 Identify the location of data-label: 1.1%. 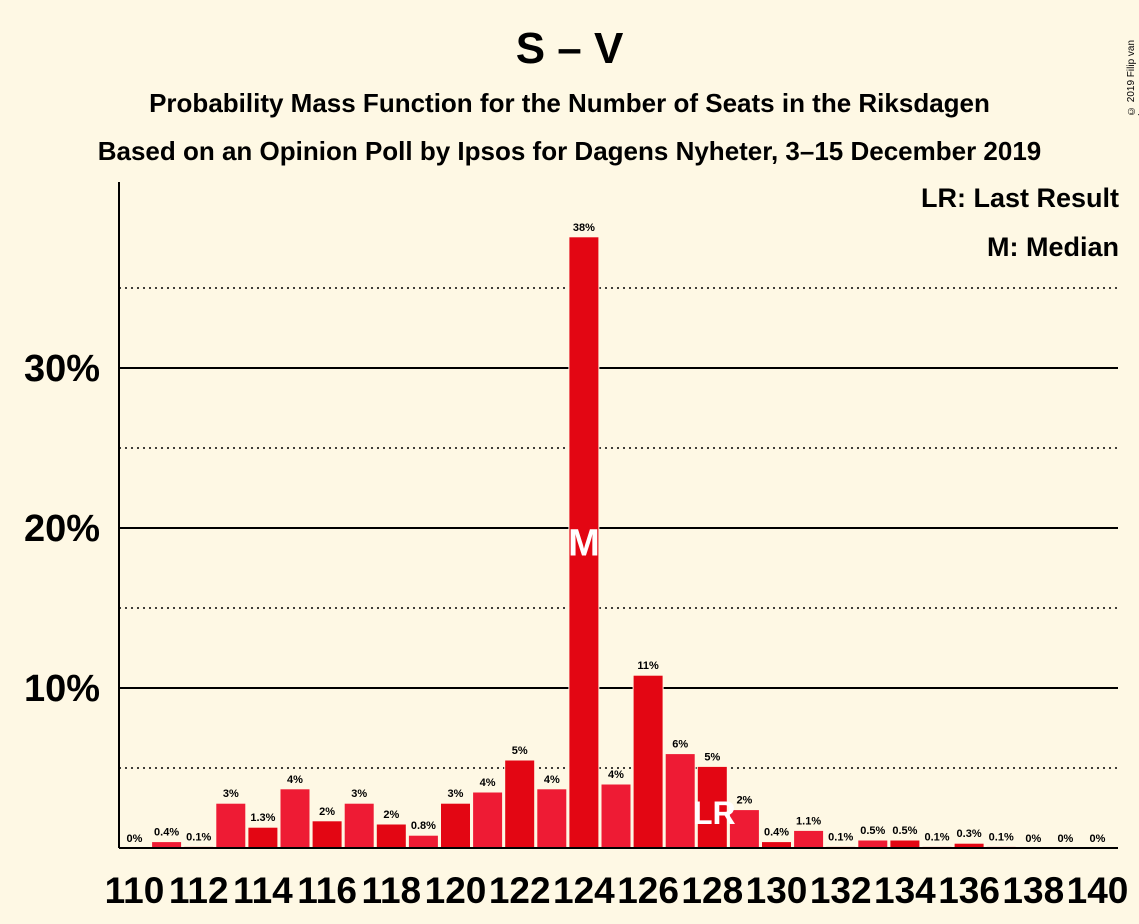
(808, 821).